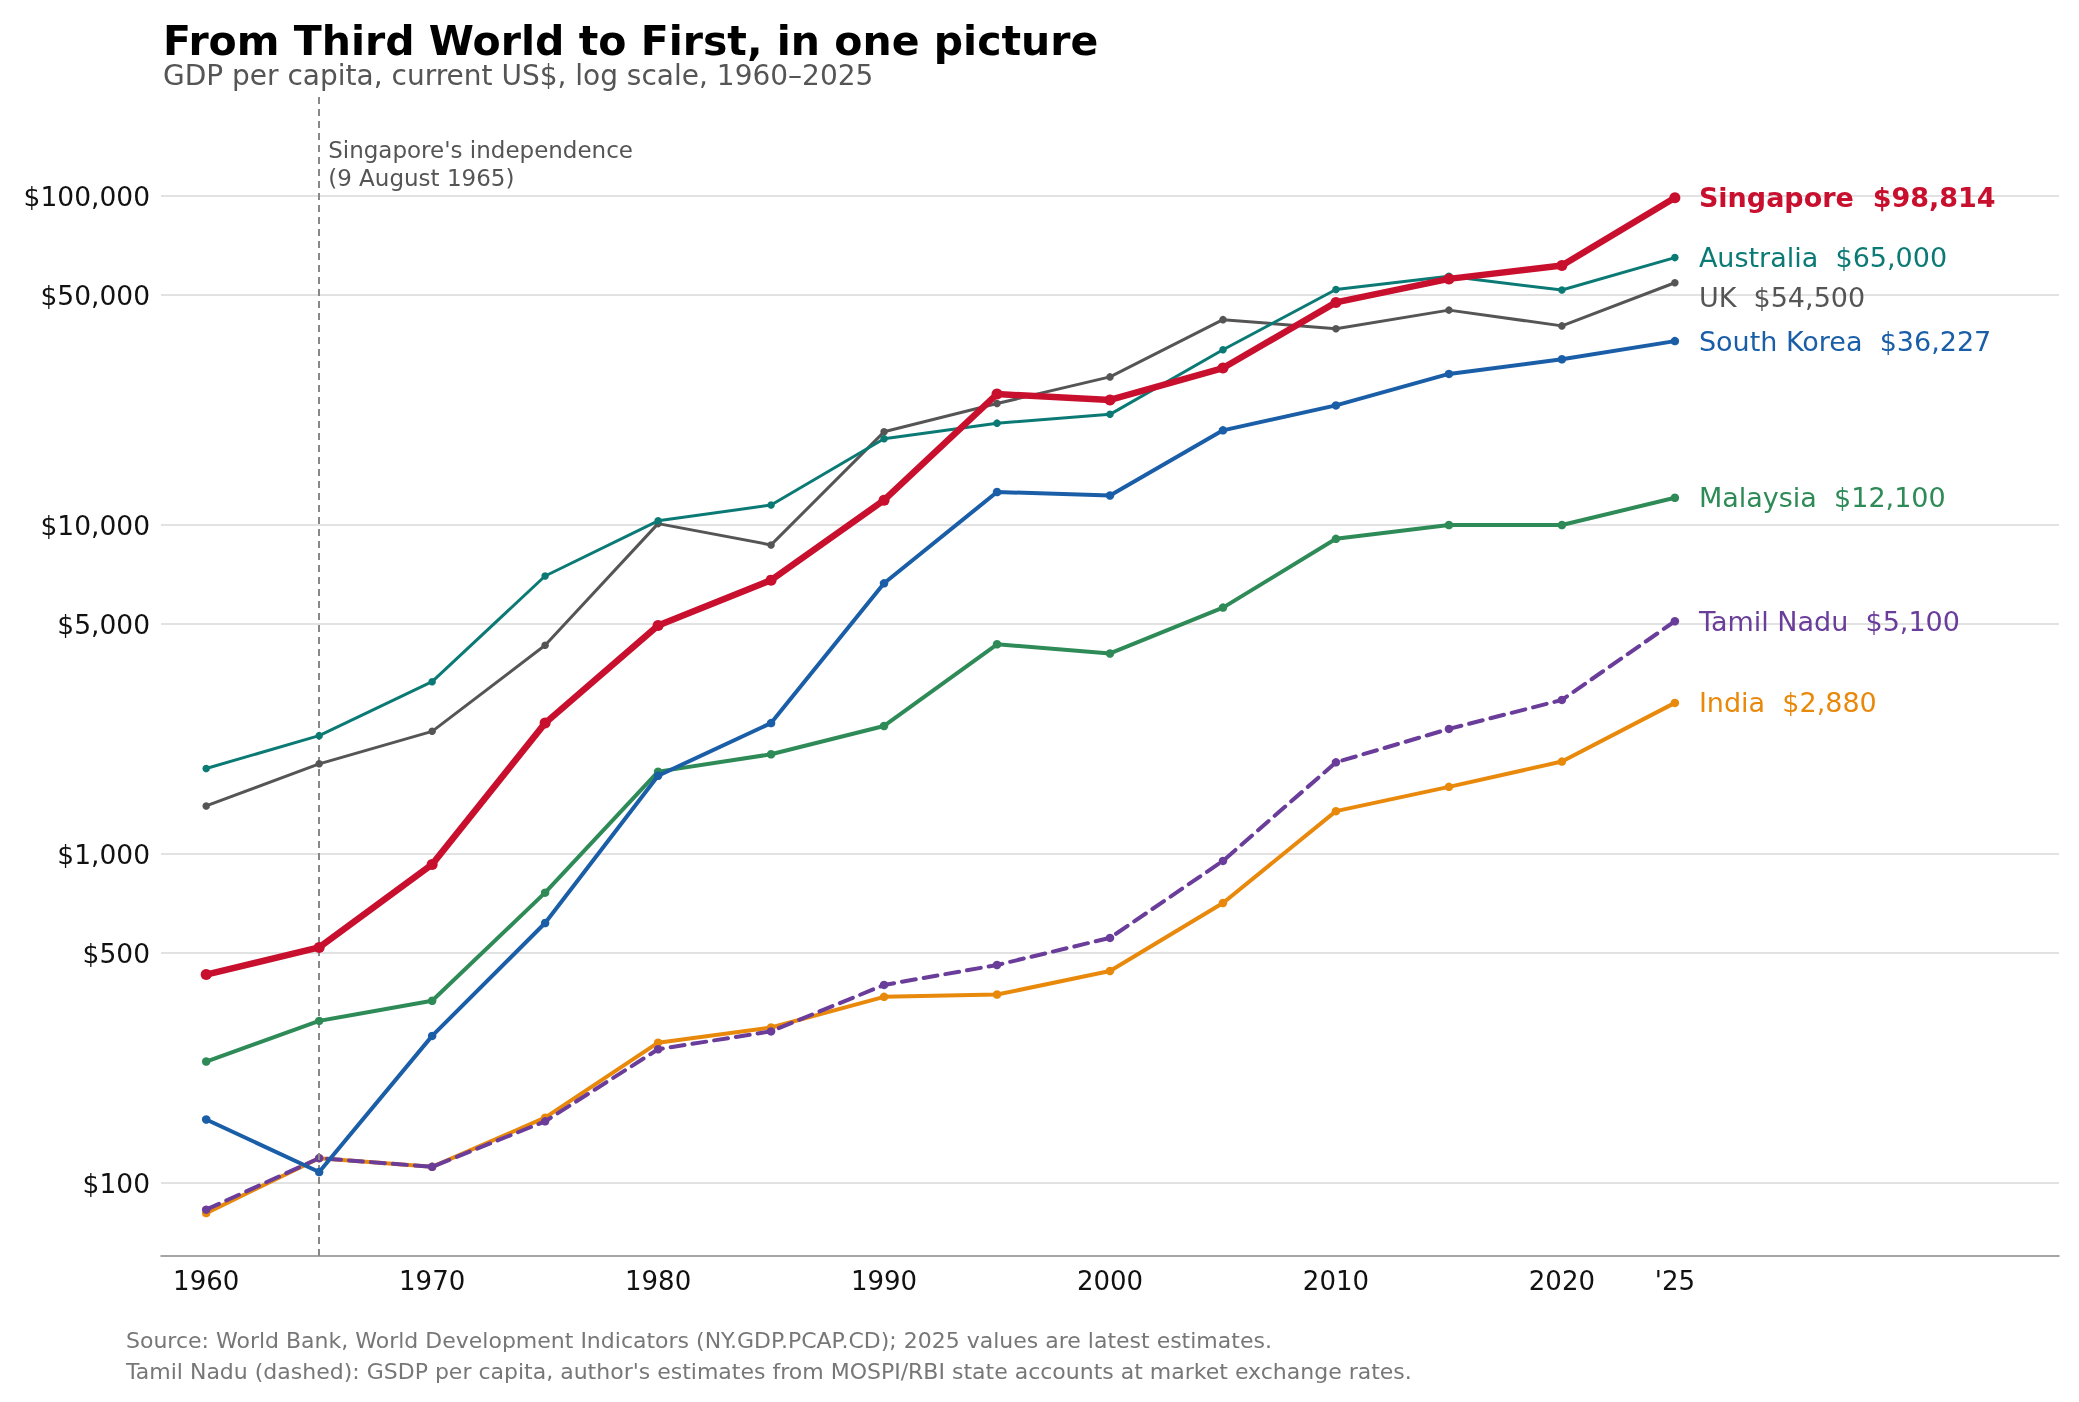 The width and height of the screenshot is (2079, 1402). Describe the element at coordinates (1822, 498) in the screenshot. I see `text: Malaysia $12,100` at that location.